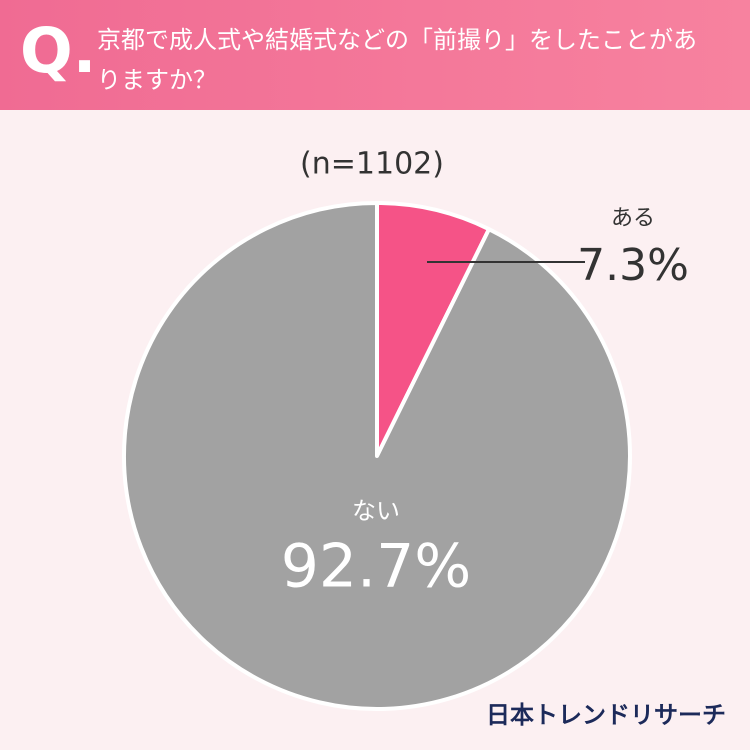  Describe the element at coordinates (633, 218) in the screenshot. I see `slice-label: ある` at that location.